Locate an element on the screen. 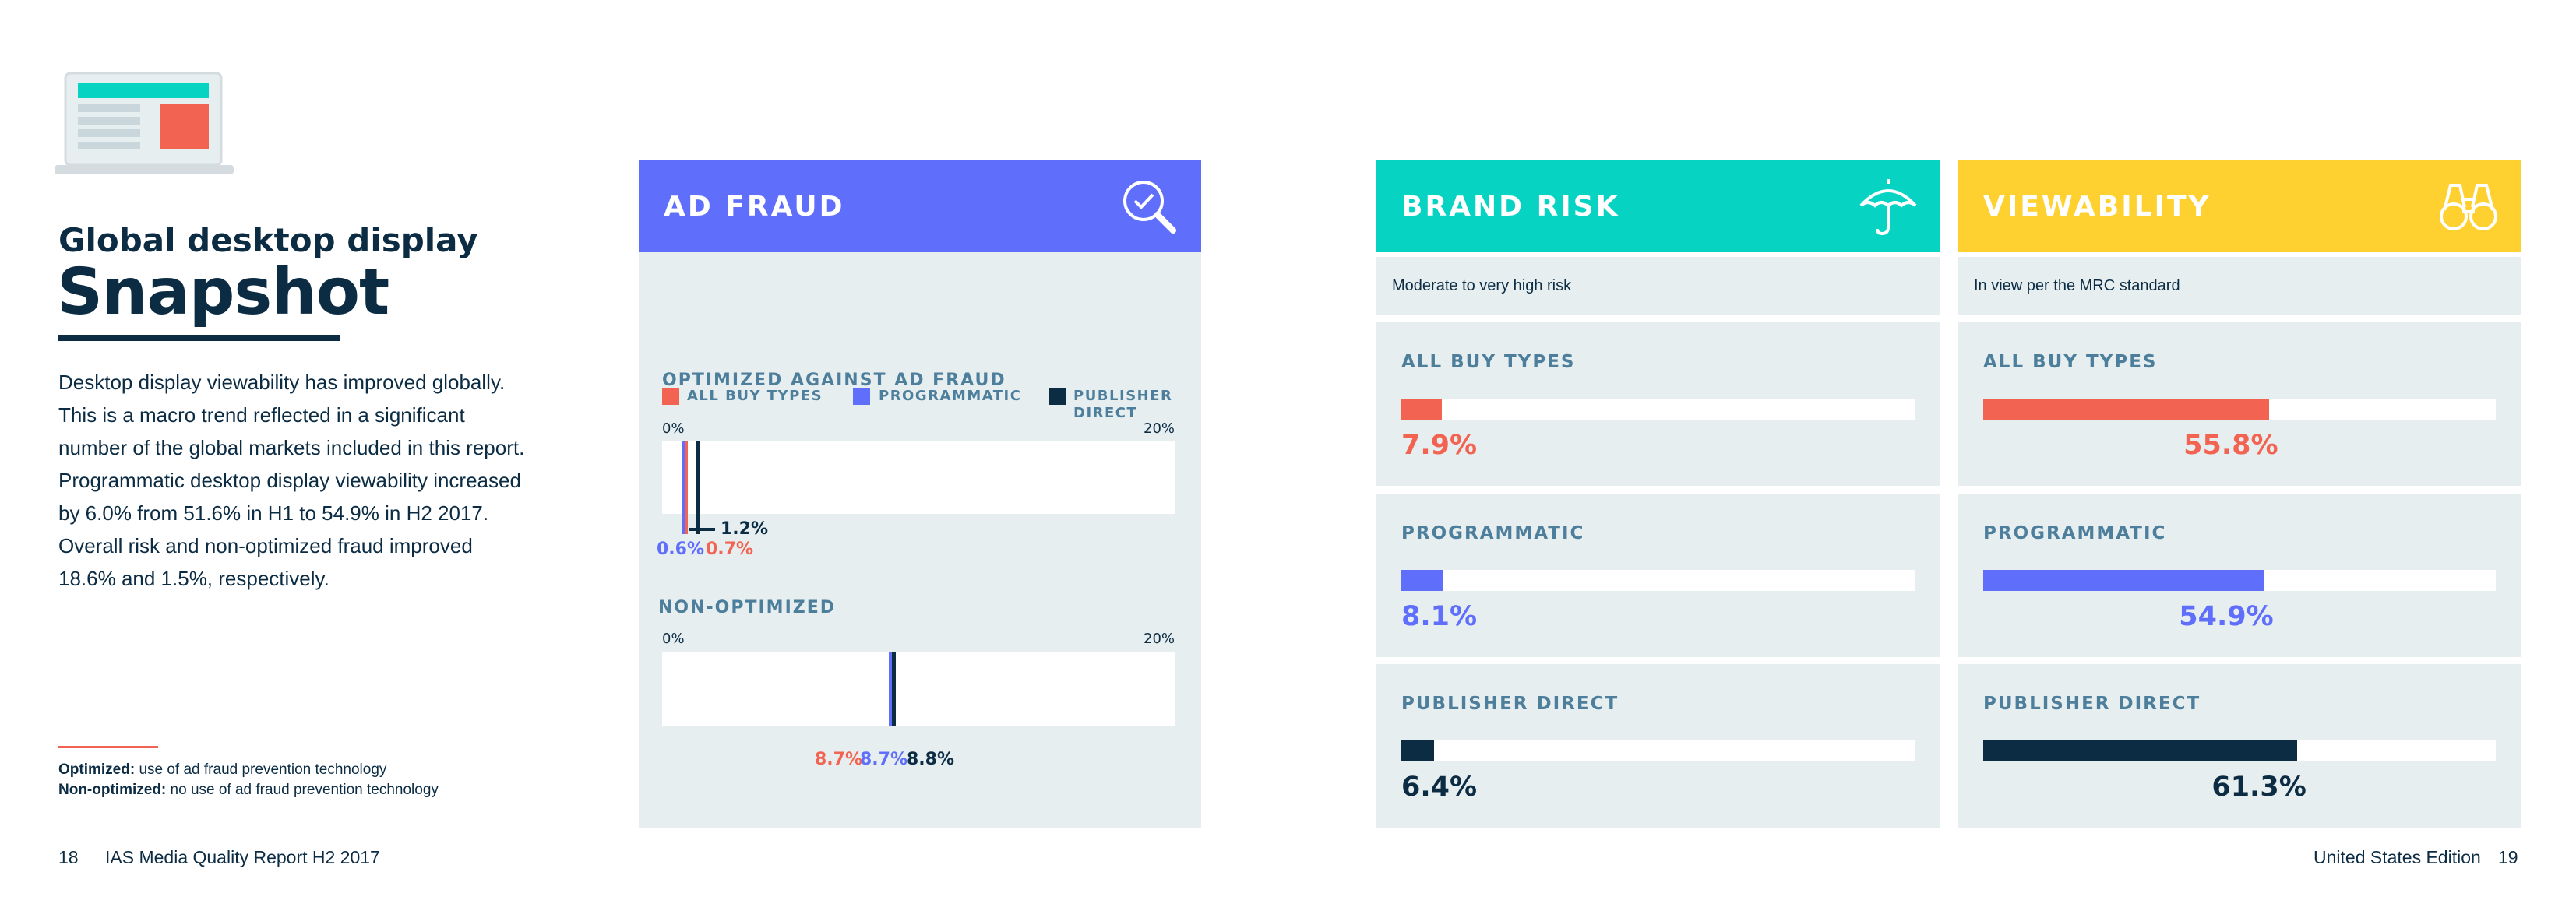 The image size is (2576, 907). non-optimized-label-publisher-direct: 8.8% is located at coordinates (931, 759).